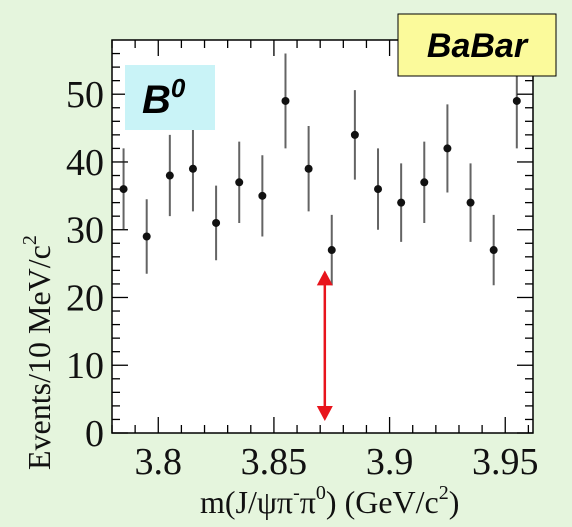  What do you see at coordinates (324, 278) in the screenshot?
I see `arrow-head-up` at bounding box center [324, 278].